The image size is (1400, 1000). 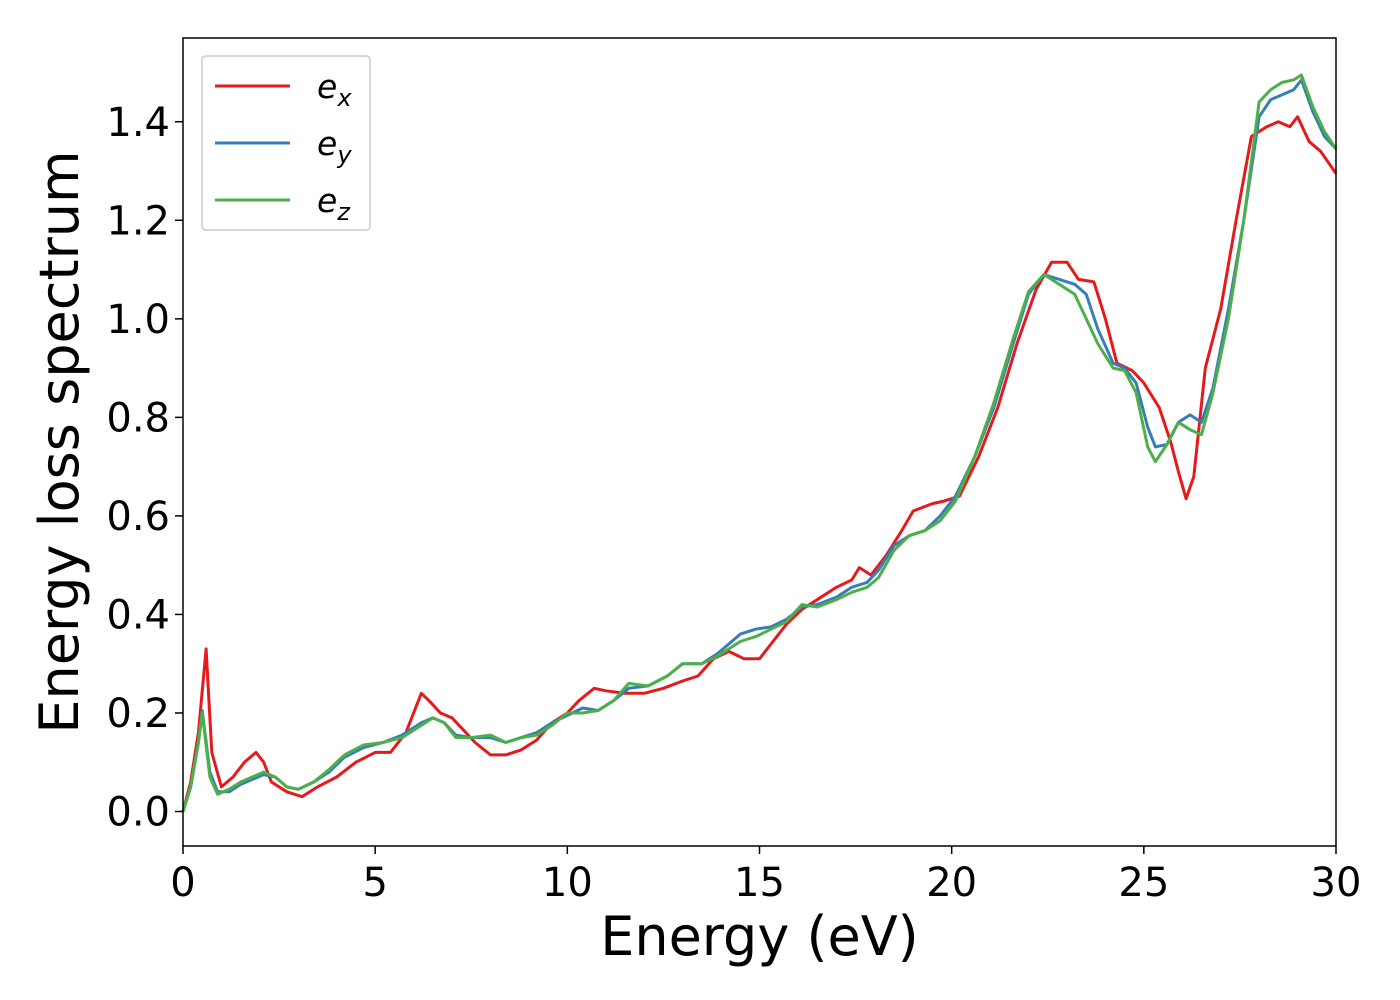 I want to click on x-tick-label: 5, so click(x=374, y=883).